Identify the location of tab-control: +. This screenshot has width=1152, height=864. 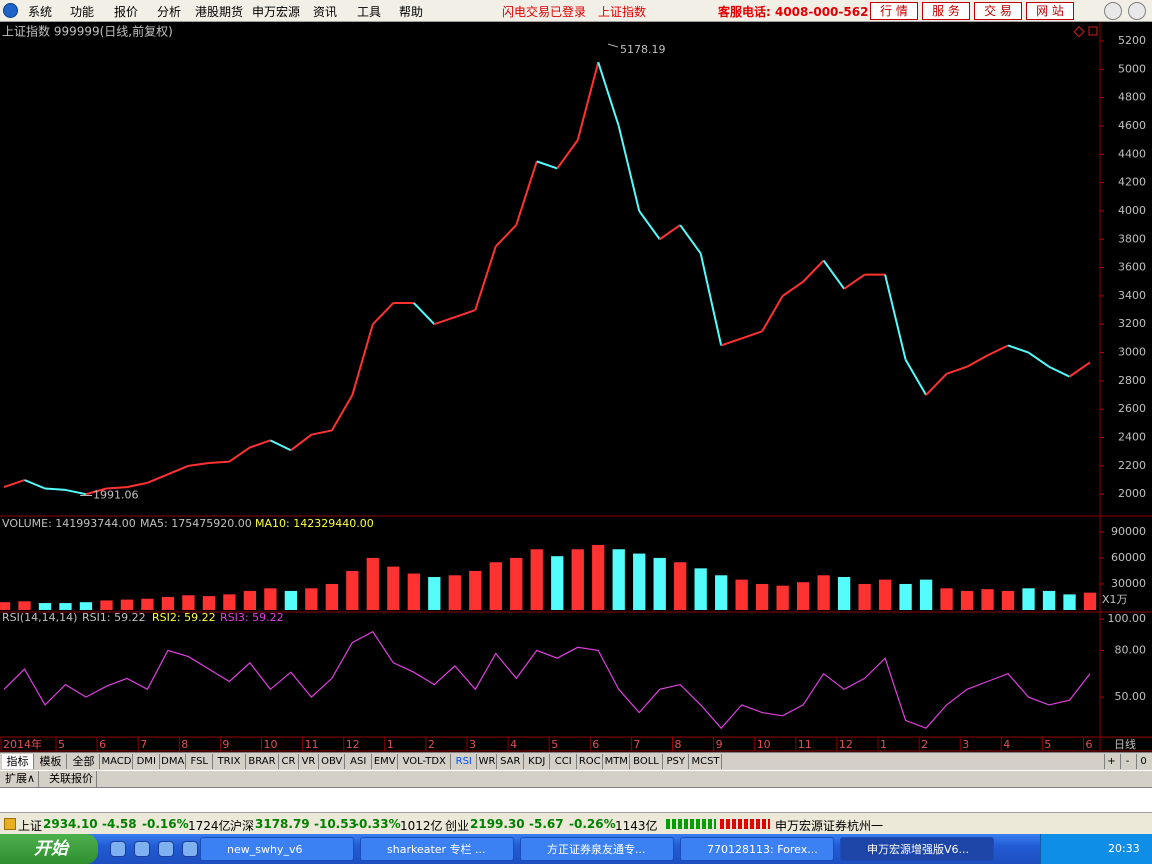
(1111, 761).